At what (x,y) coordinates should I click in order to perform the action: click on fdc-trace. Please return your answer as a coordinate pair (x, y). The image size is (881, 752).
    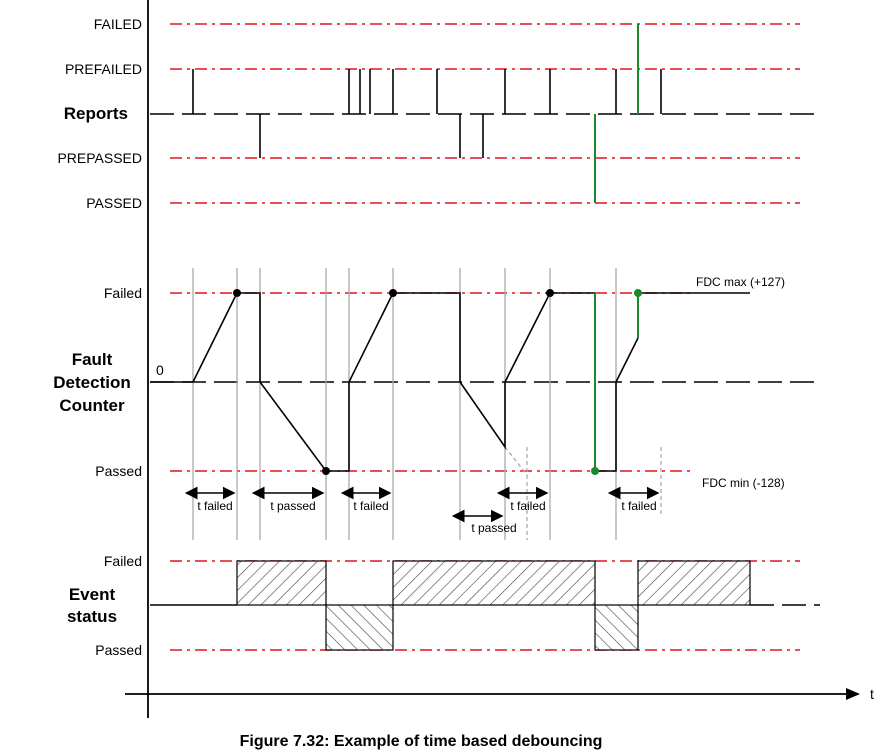
    Looking at the image, I should click on (372, 382).